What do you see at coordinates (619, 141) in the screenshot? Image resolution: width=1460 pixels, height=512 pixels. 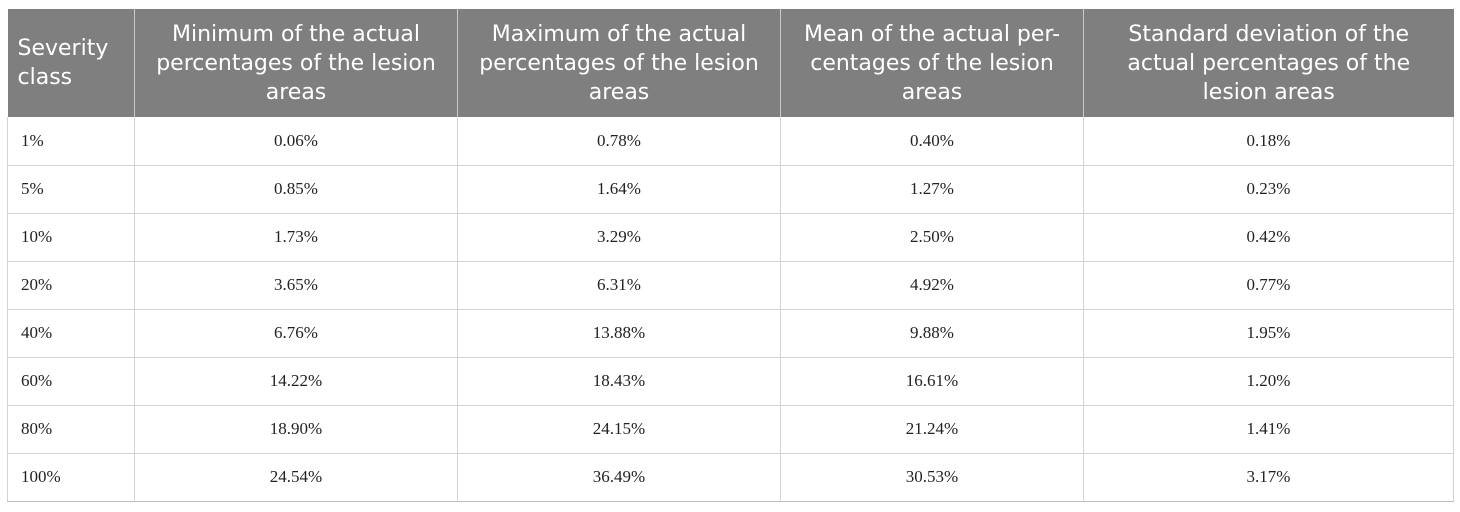 I see `cell-maximum: 0.78%` at bounding box center [619, 141].